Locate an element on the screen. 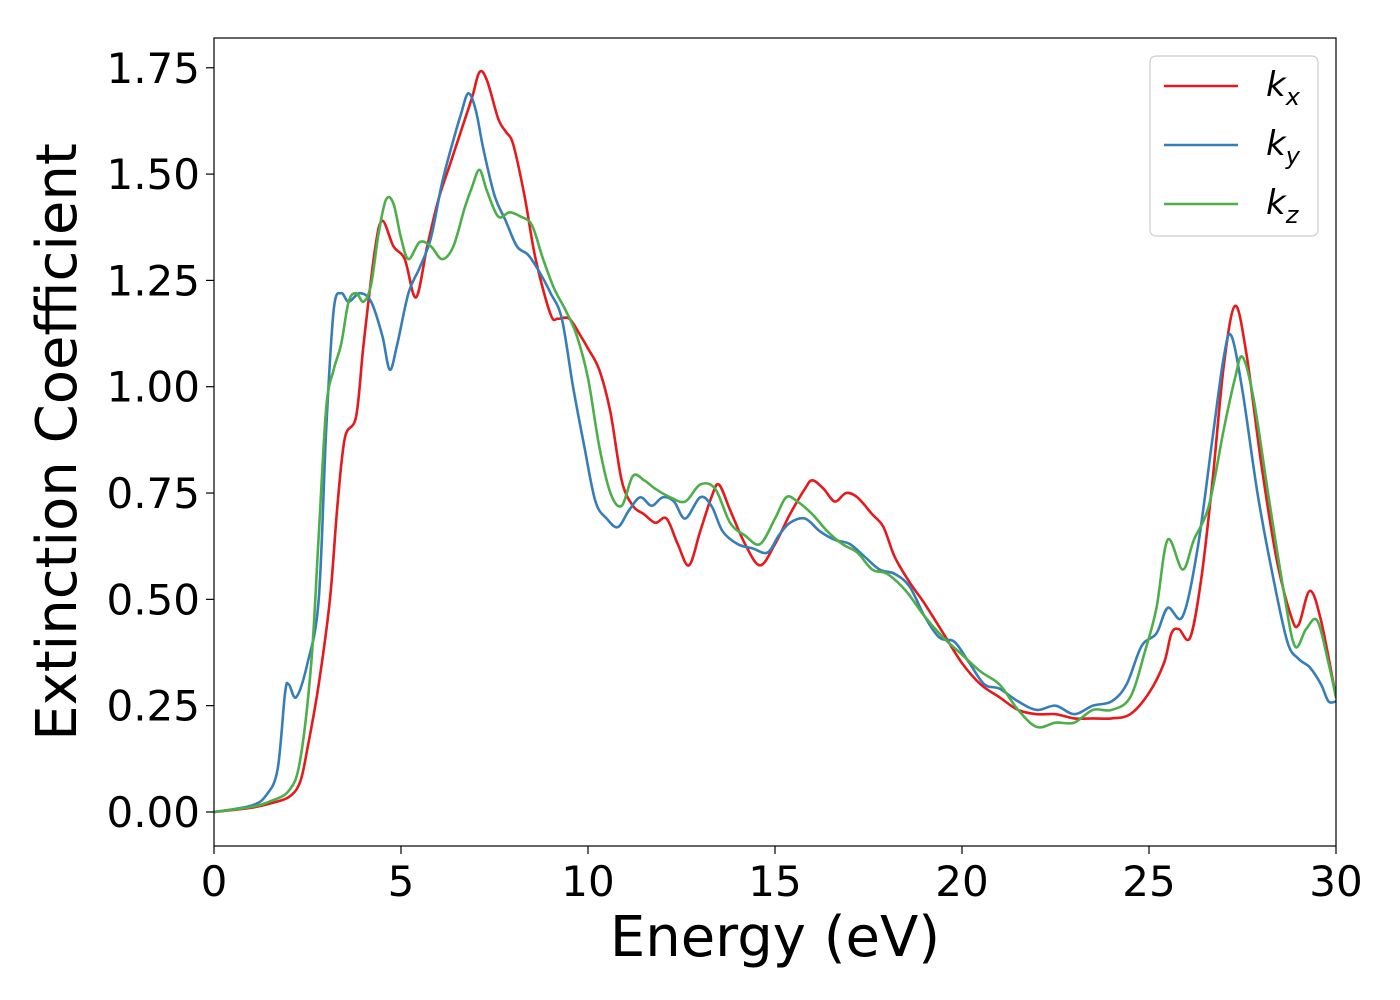  x-tick-label: 5 is located at coordinates (401, 881).